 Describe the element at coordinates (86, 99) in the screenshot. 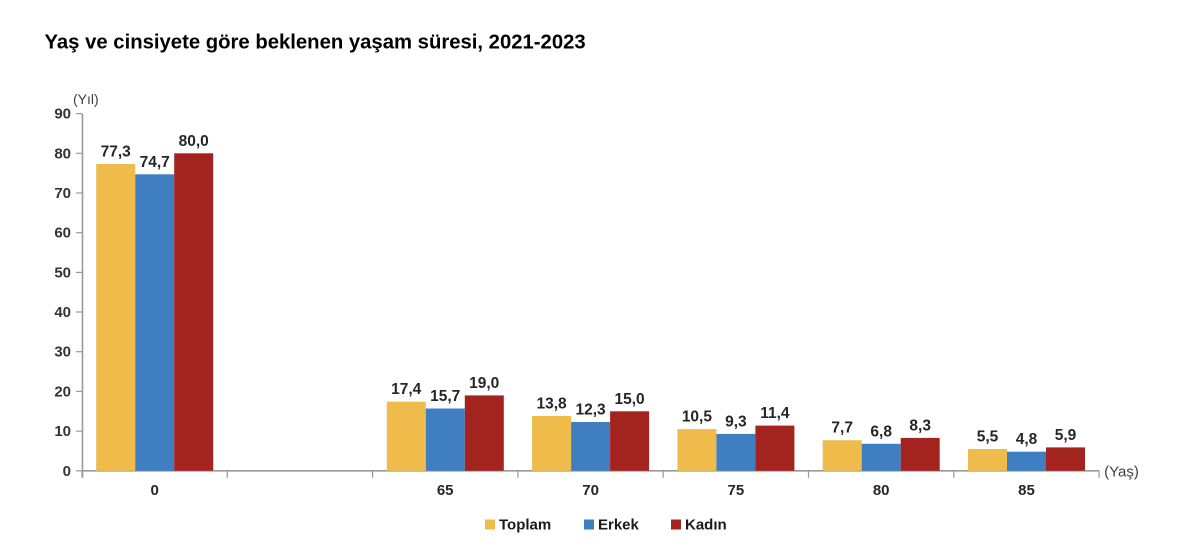

I see `svg-text: (Yıl)` at that location.